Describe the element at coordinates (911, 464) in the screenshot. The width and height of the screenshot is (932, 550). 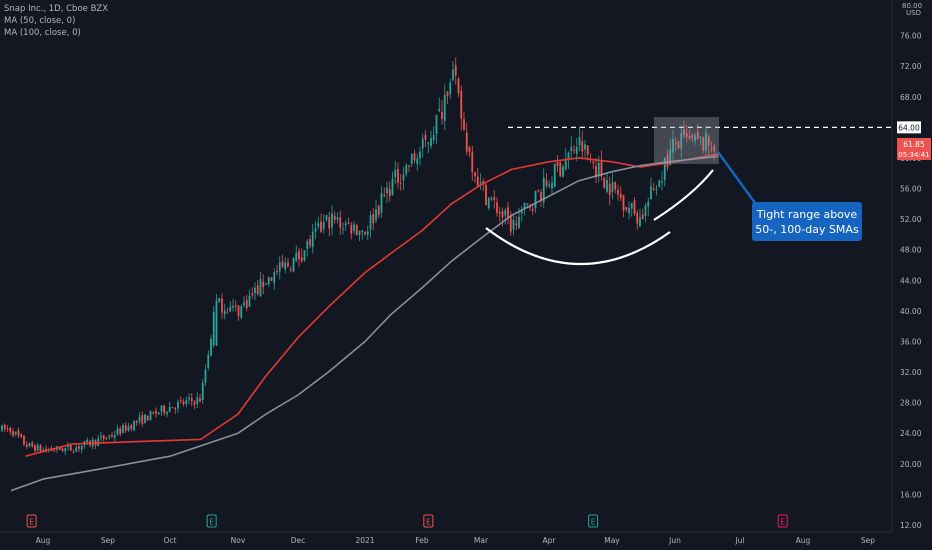
I see `price-tick-label: 20.00` at that location.